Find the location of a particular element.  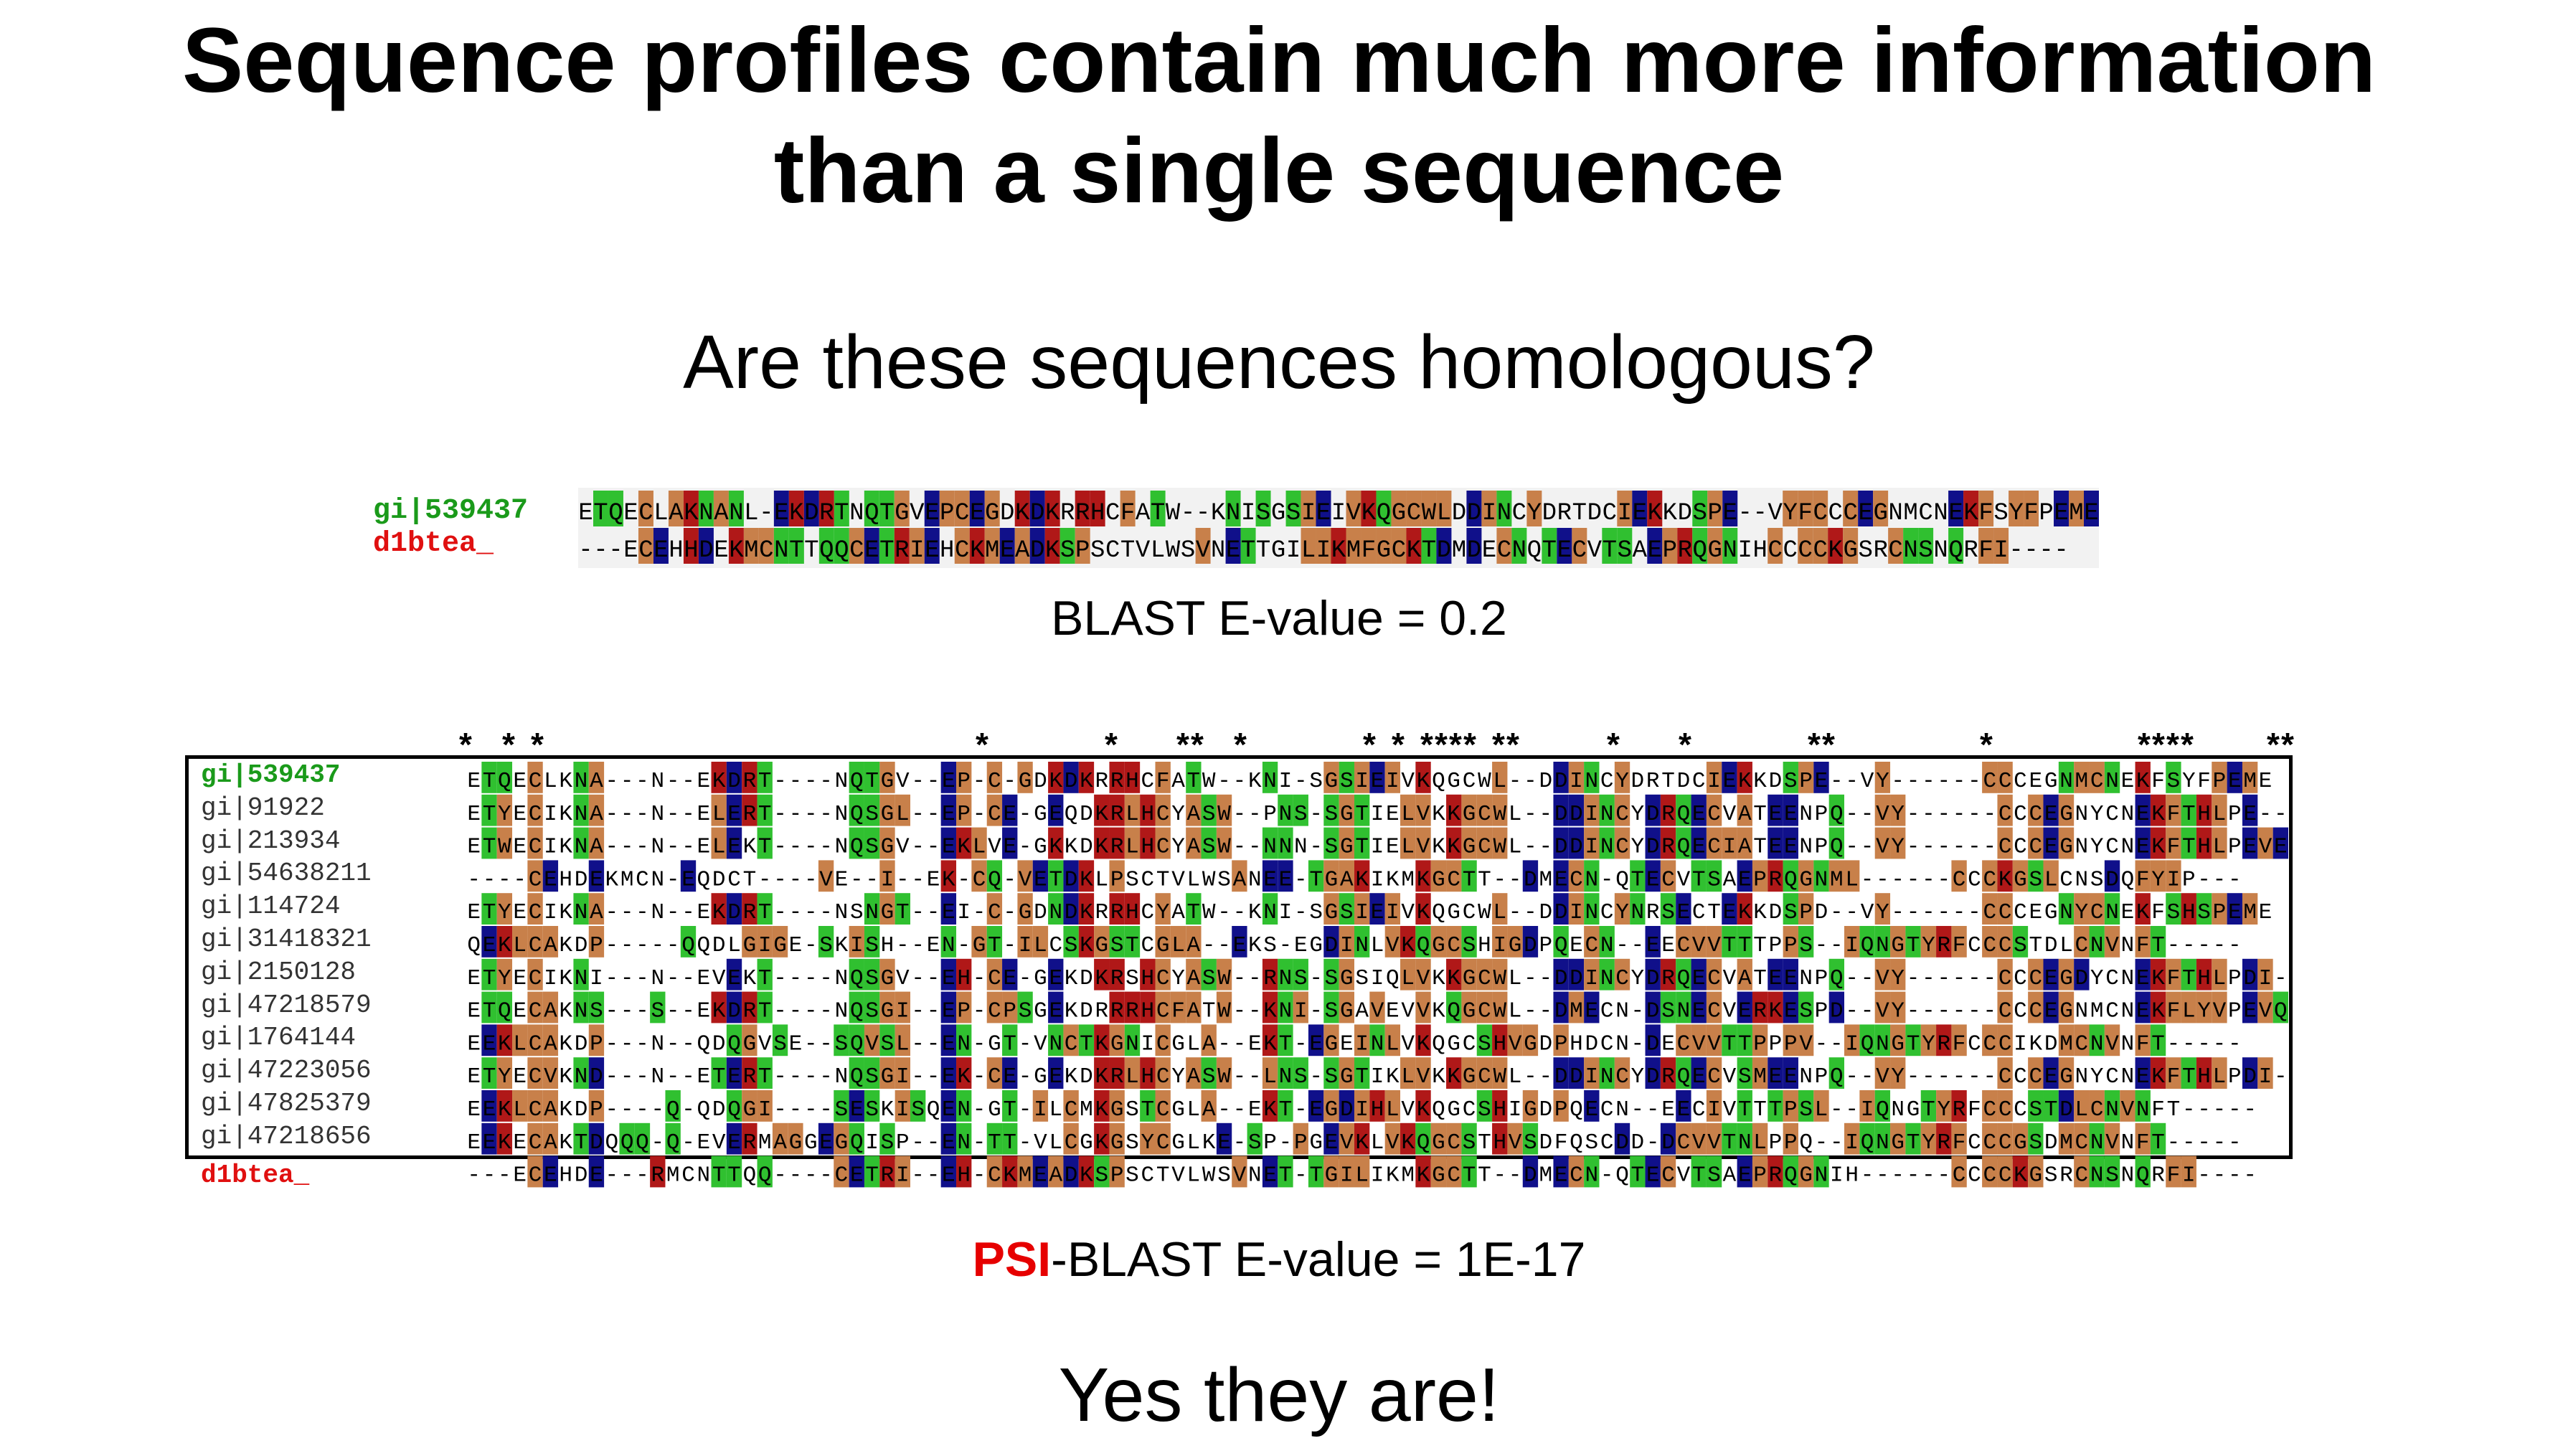

profile-row-11-residue: R is located at coordinates (750, 1142).